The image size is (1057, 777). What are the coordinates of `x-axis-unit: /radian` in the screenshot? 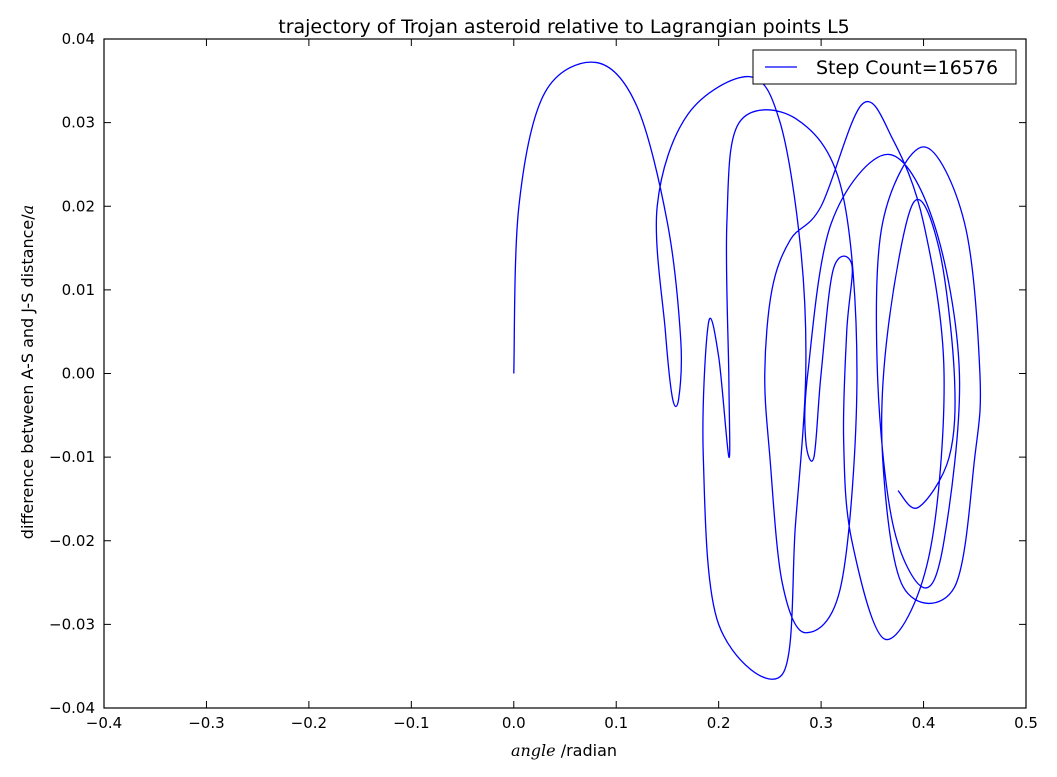 It's located at (586, 750).